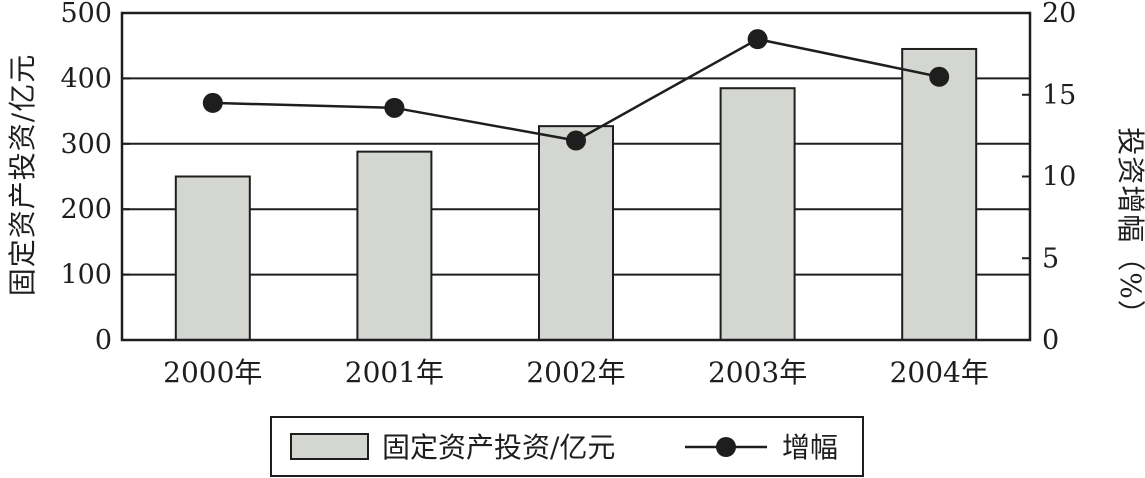 The image size is (1145, 478). I want to click on y-tick-label: 100, so click(86, 275).